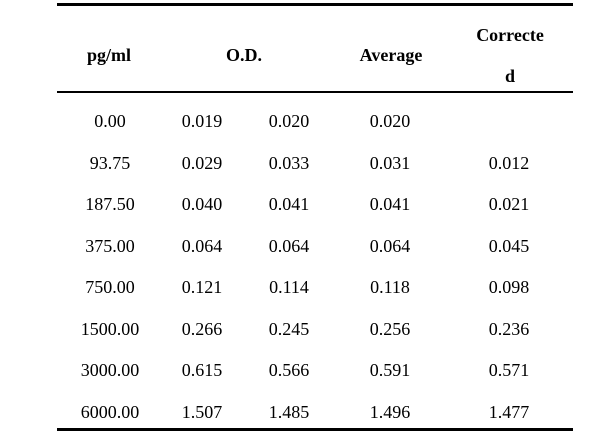 The width and height of the screenshot is (600, 432). I want to click on header-pgml: pg/ml, so click(108, 55).